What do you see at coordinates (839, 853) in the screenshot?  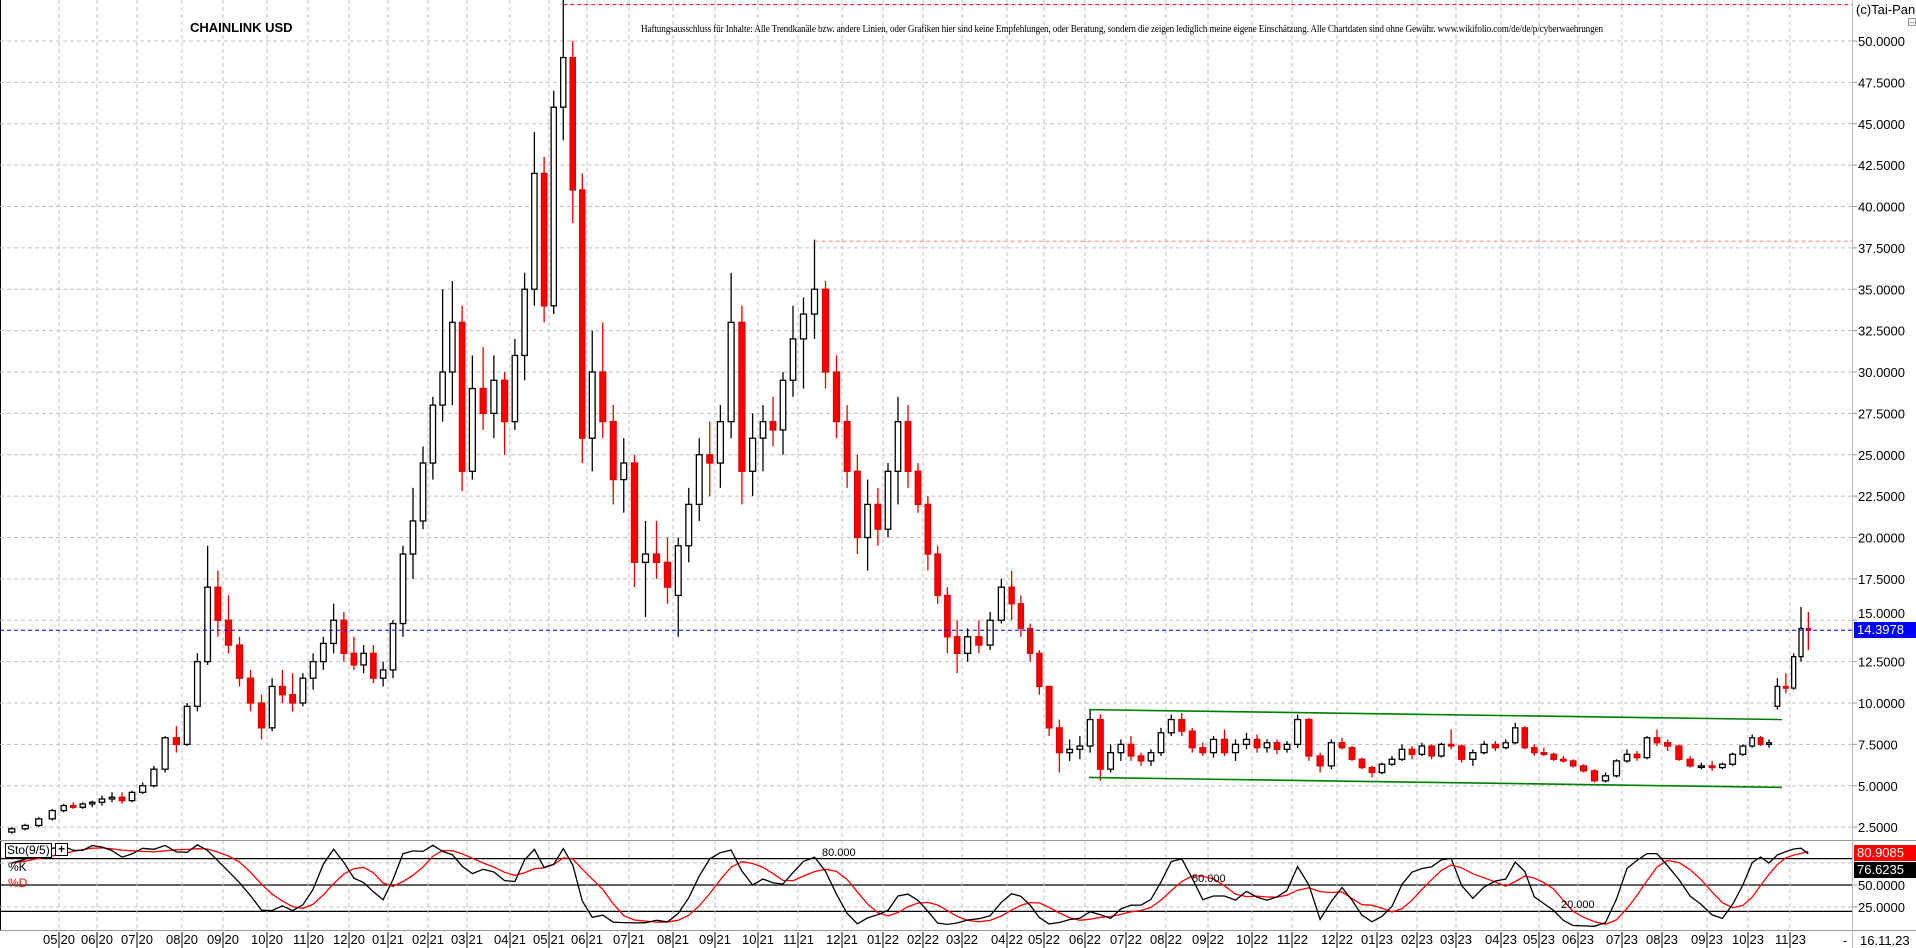 I see `level-label-80: 80.000` at bounding box center [839, 853].